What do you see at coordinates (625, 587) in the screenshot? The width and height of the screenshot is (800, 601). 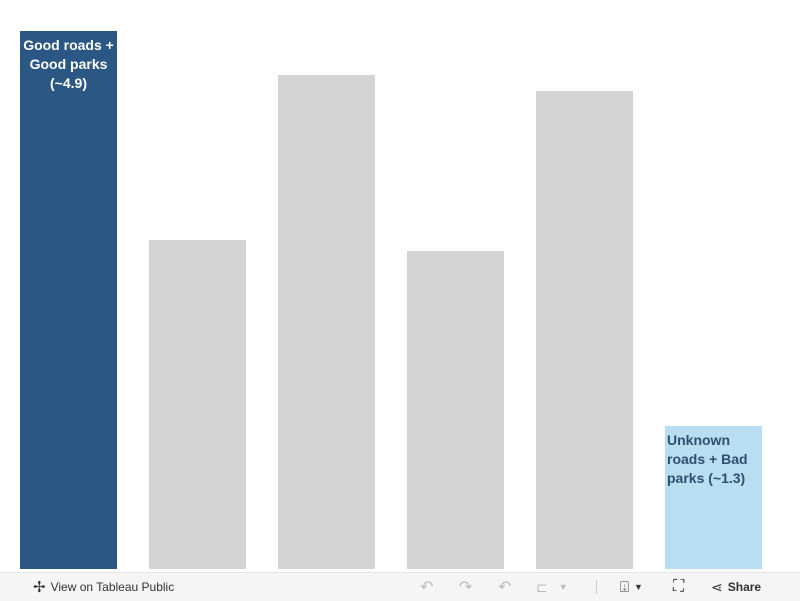 I see `download-icon: ⍗` at bounding box center [625, 587].